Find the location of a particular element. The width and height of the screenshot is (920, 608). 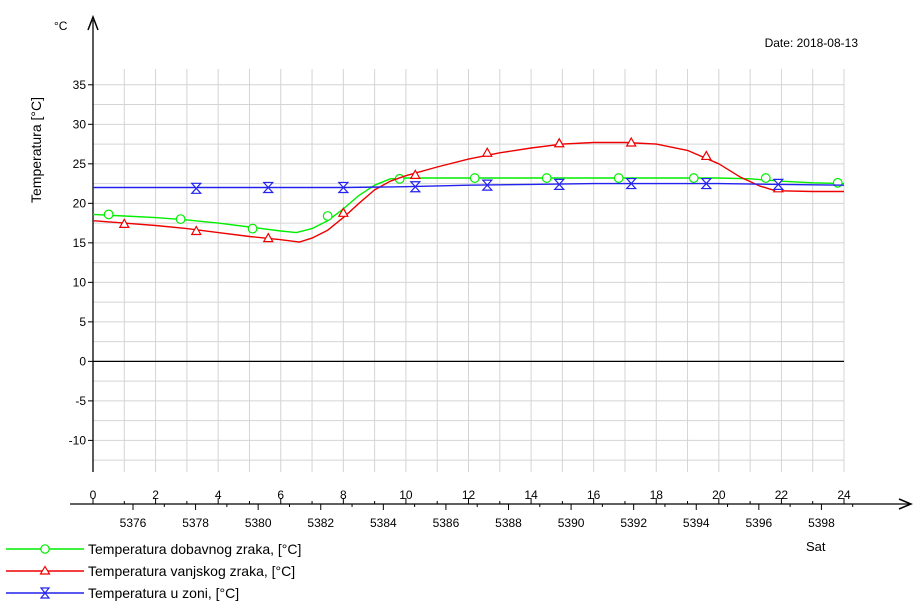

x-tick-label-top: 20 is located at coordinates (719, 495).